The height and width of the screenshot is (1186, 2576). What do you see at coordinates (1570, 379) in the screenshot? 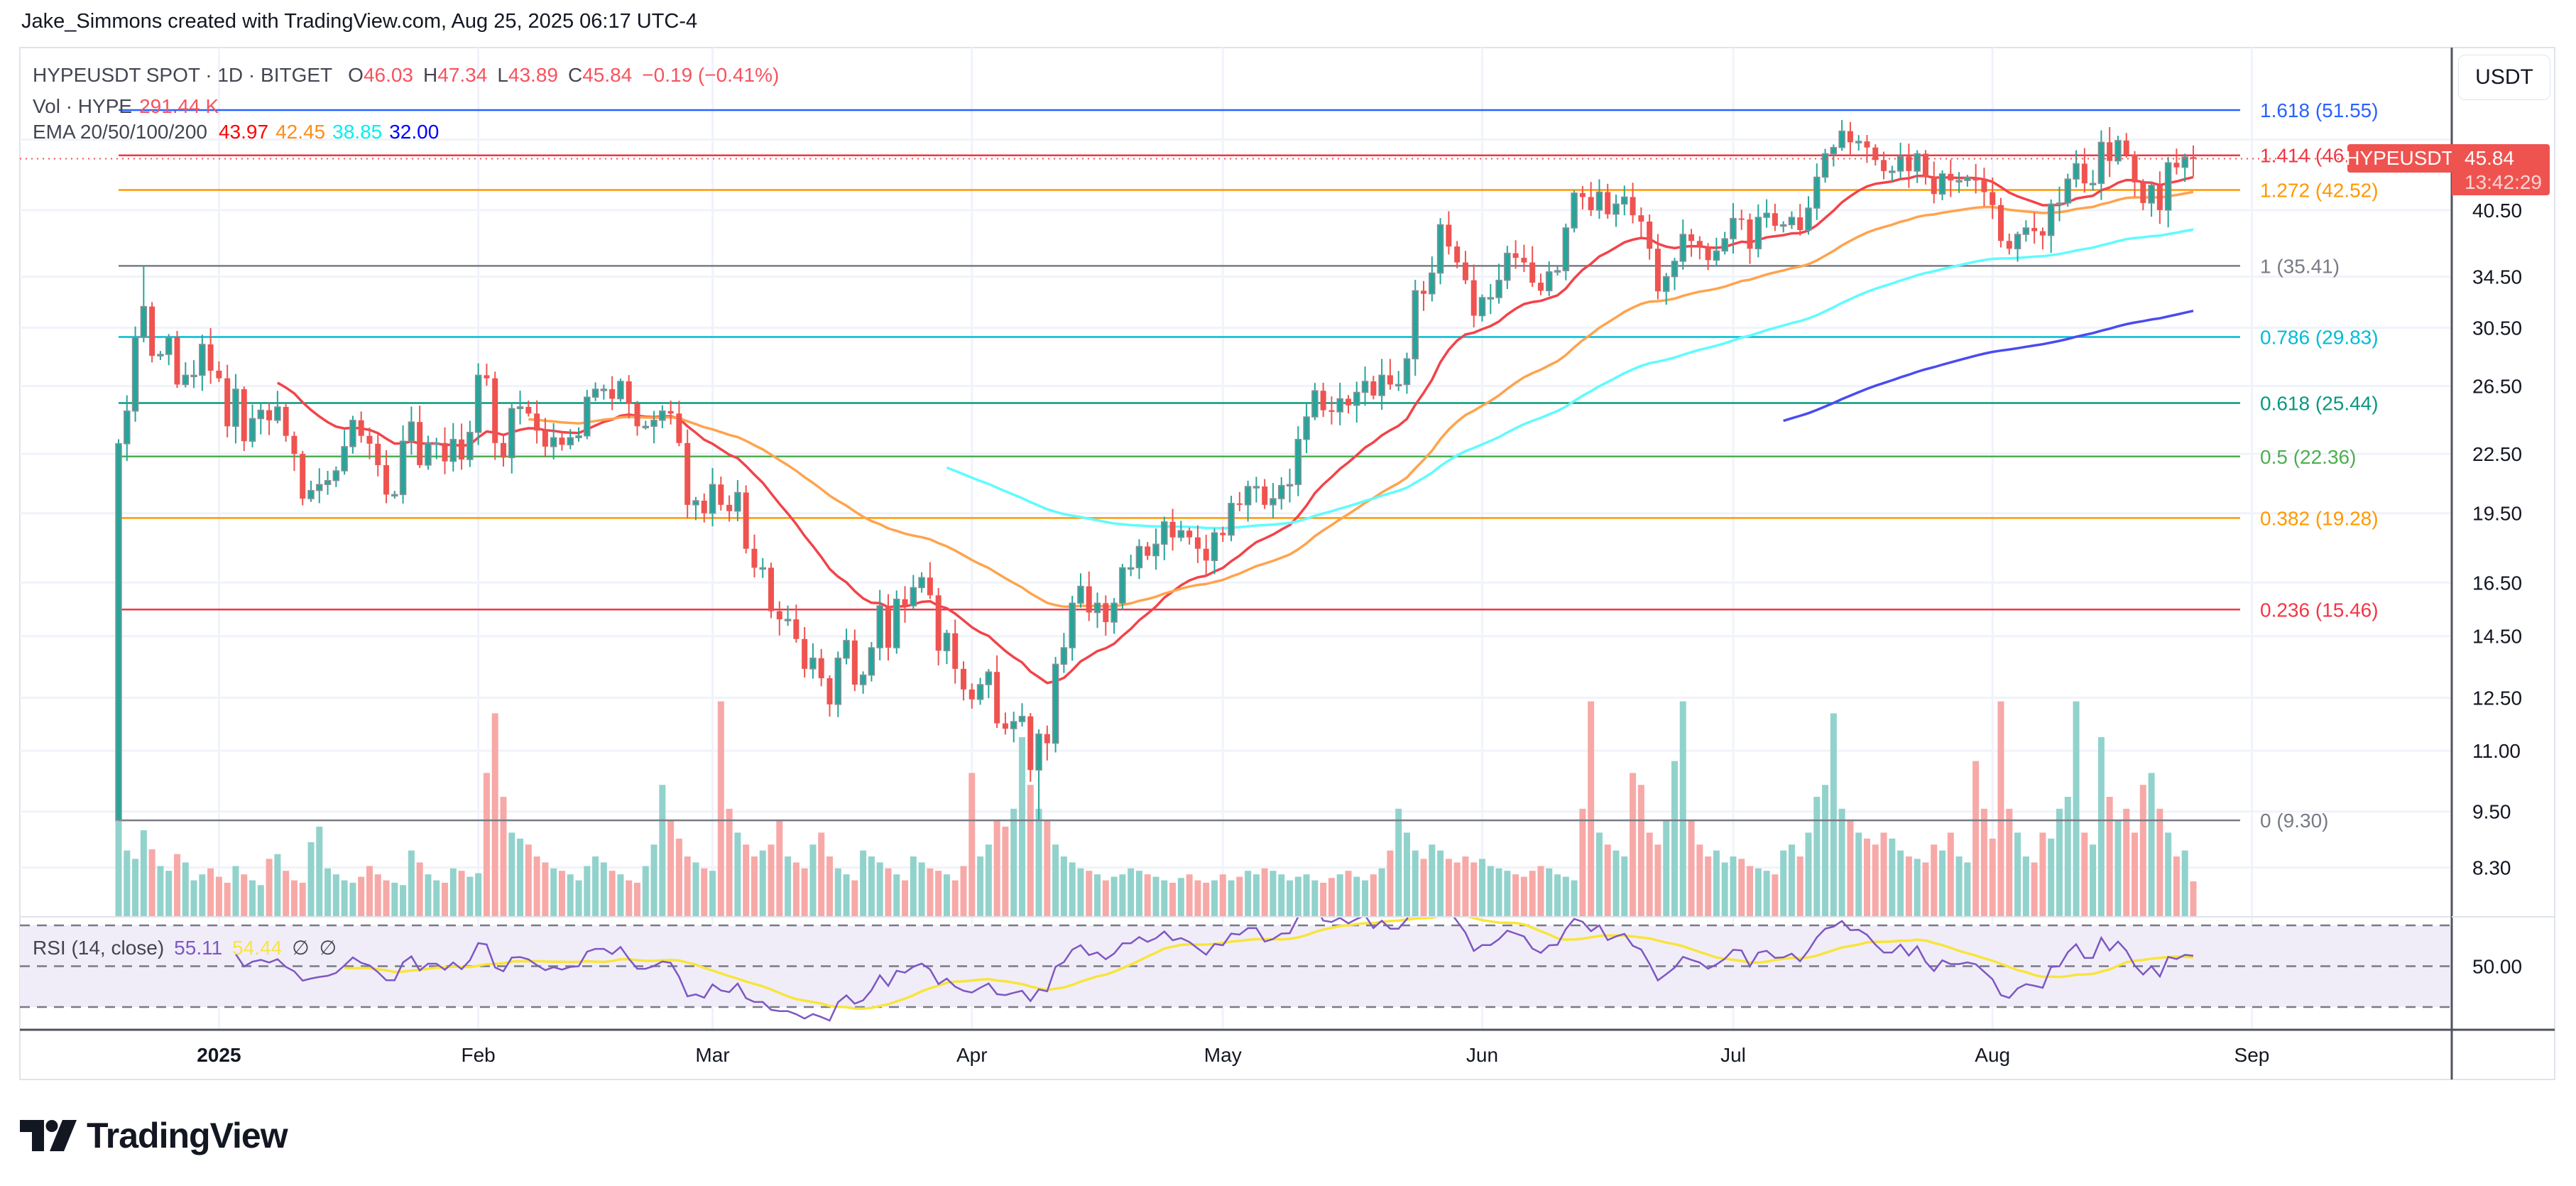
I see `ema100-line` at bounding box center [1570, 379].